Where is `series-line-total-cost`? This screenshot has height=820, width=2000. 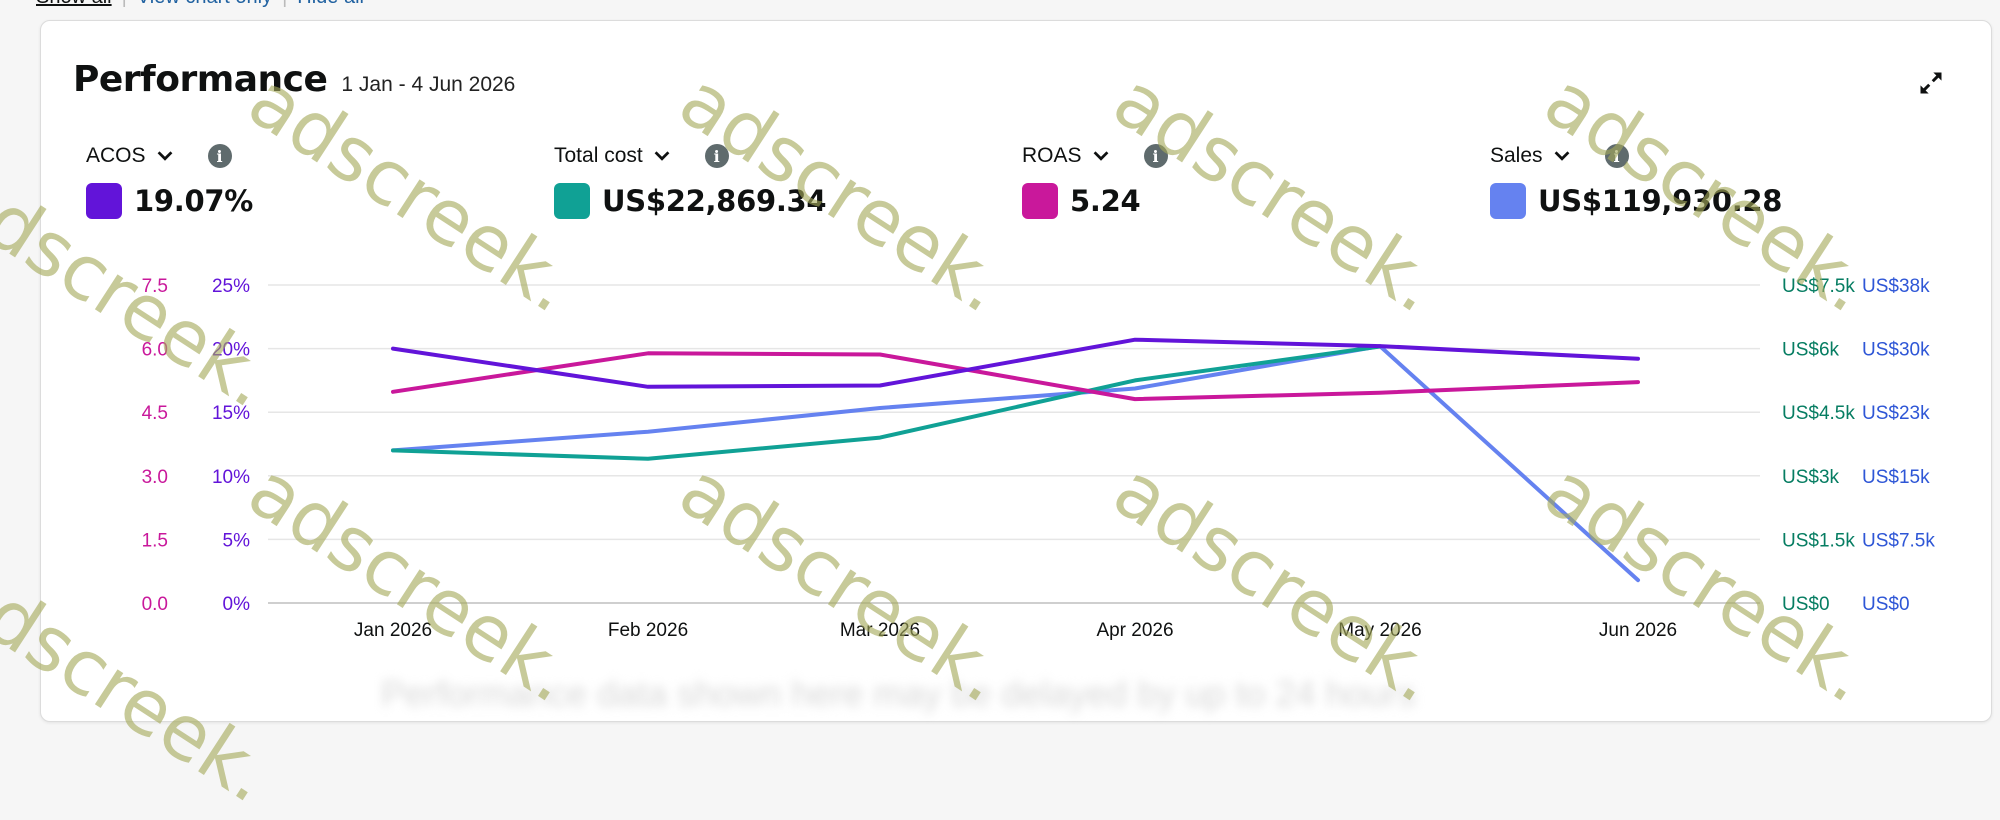 series-line-total-cost is located at coordinates (886, 402).